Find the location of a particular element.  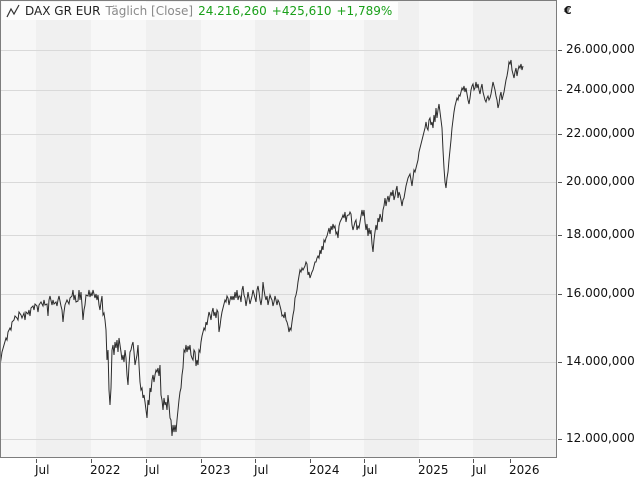

interval-mode: Täglich [Close] is located at coordinates (149, 11).